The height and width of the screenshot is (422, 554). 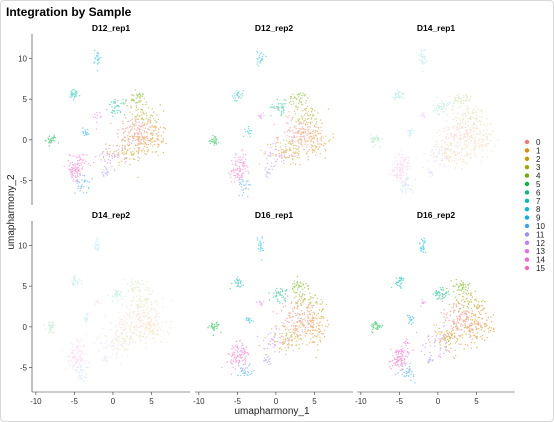 What do you see at coordinates (105, 121) in the screenshot?
I see `facet-points` at bounding box center [105, 121].